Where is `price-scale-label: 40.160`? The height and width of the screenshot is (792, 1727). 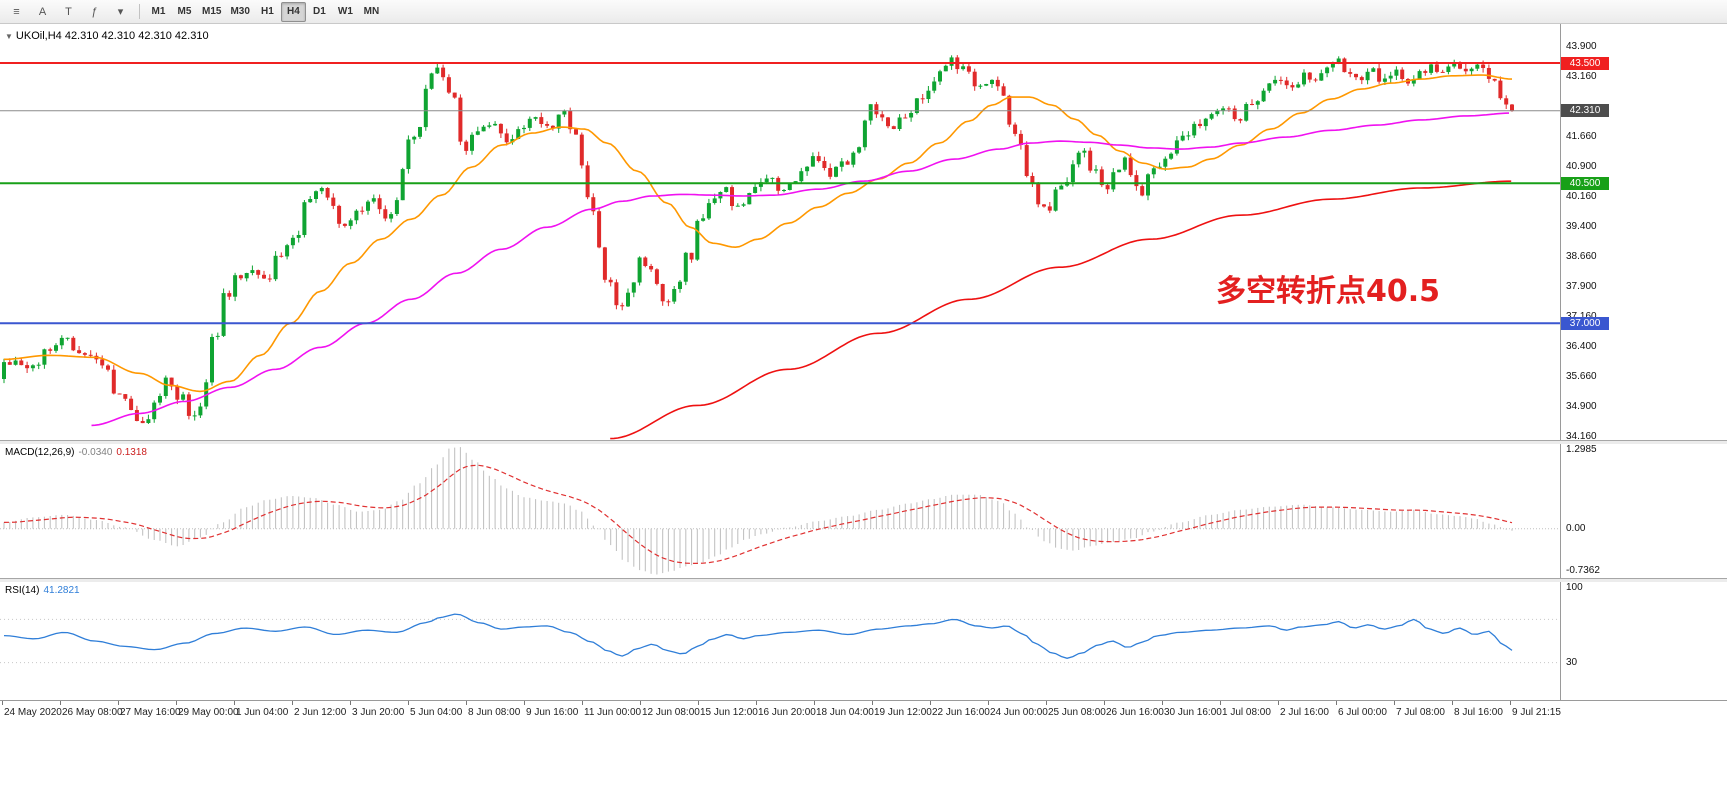
price-scale-label: 40.160 is located at coordinates (1581, 196).